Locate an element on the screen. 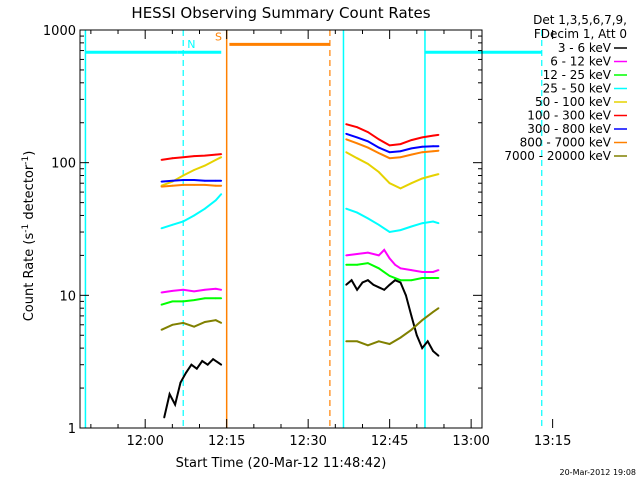 The width and height of the screenshot is (640, 480). series-line-50-100-kev is located at coordinates (392, 170).